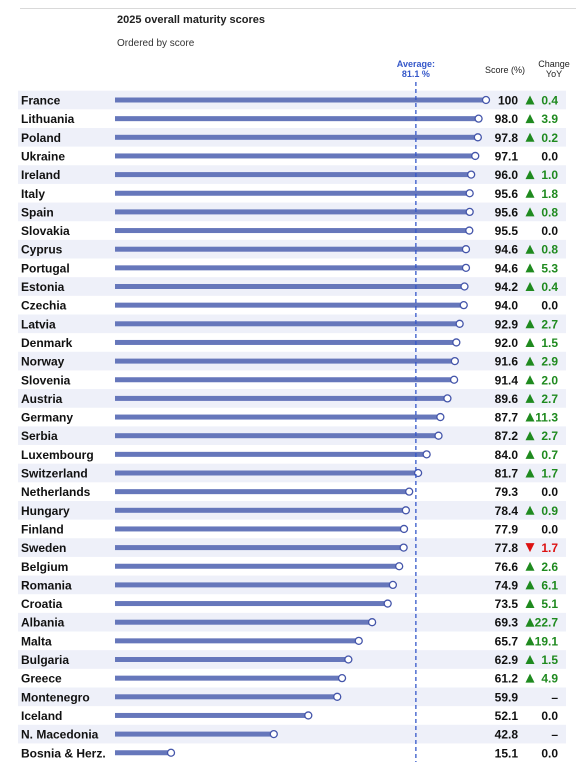 The width and height of the screenshot is (588, 781). I want to click on change-value: 5.3, so click(549, 268).